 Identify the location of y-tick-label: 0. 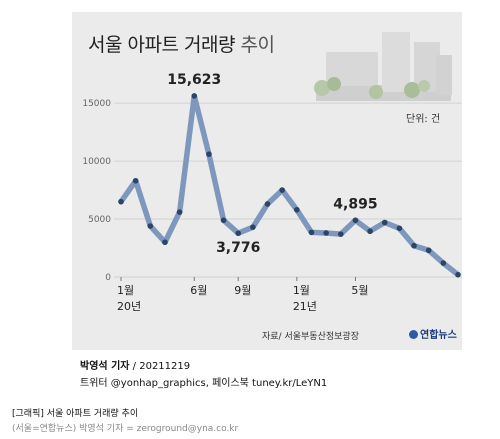
(108, 278).